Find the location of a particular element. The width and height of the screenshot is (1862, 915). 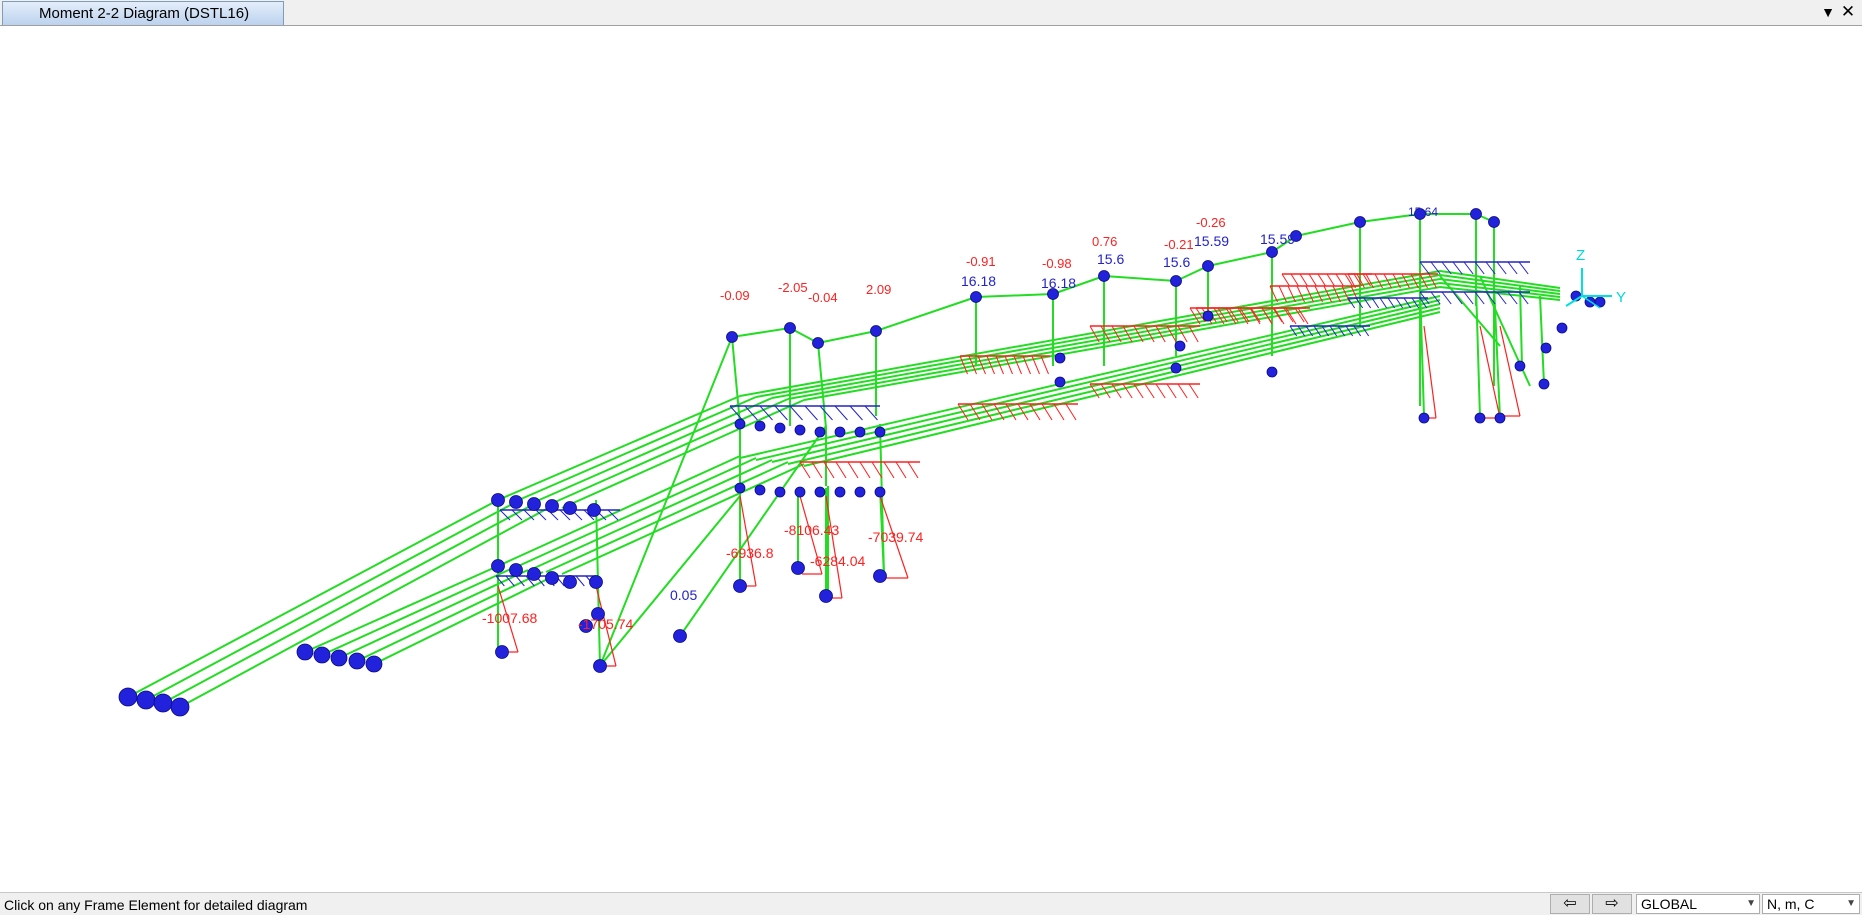

tab-moment-diagram: Moment 2-2 Diagram (DSTL16) is located at coordinates (143, 13).